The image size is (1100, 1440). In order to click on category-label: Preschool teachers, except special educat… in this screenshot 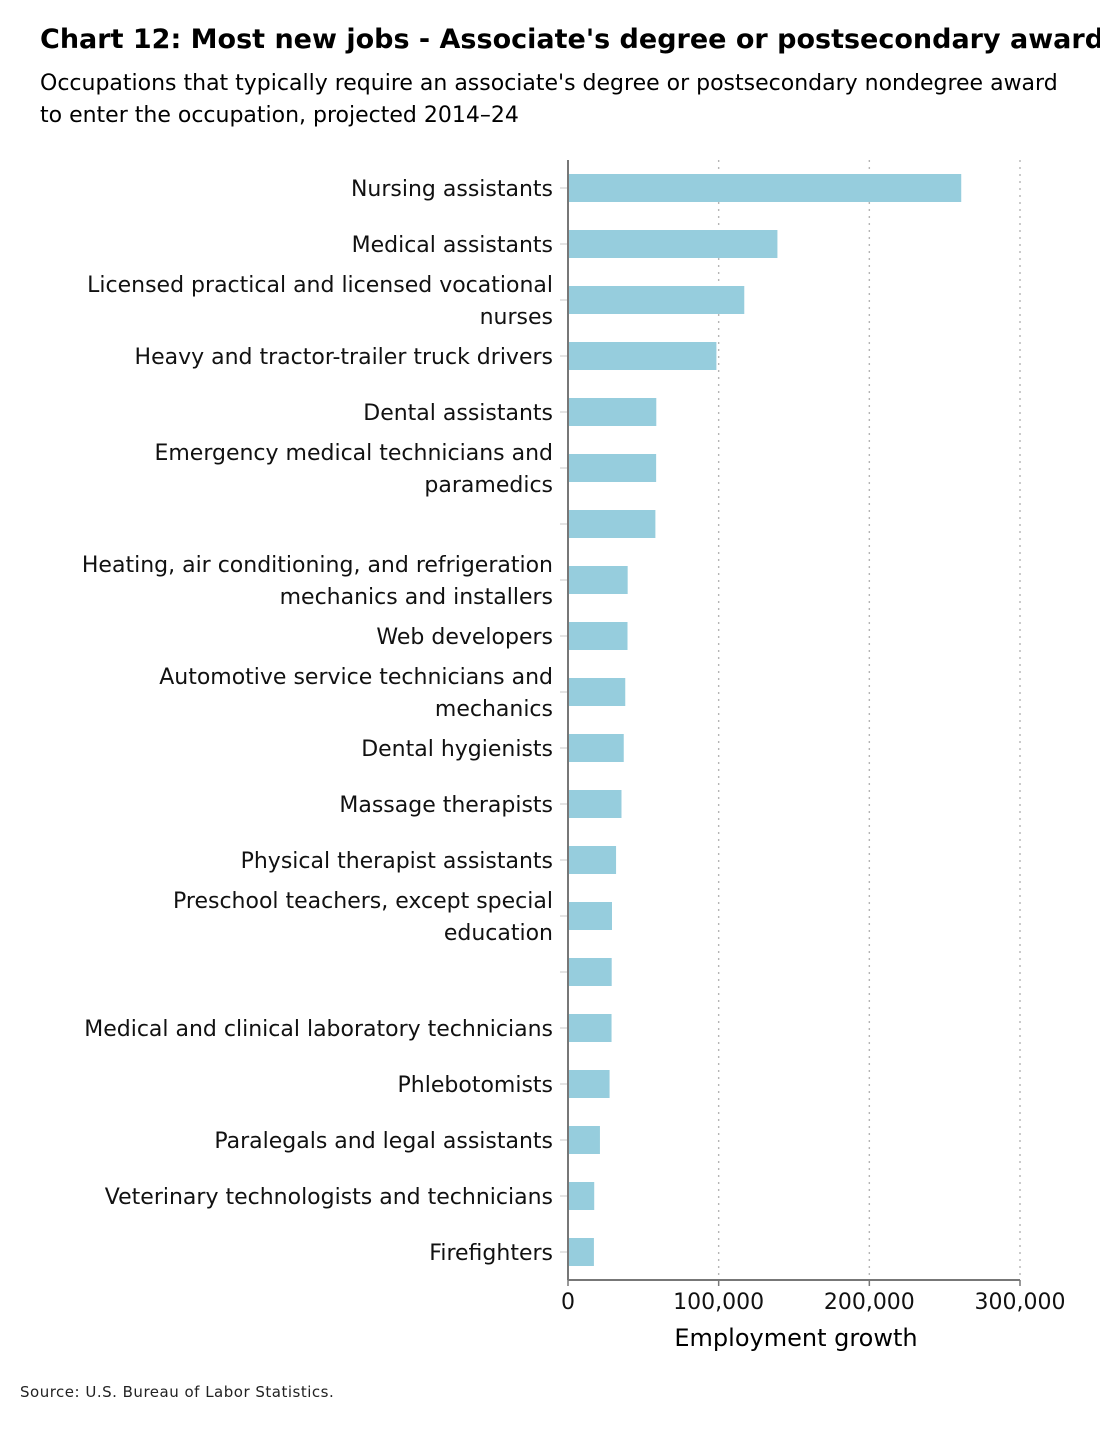, I will do `click(363, 917)`.